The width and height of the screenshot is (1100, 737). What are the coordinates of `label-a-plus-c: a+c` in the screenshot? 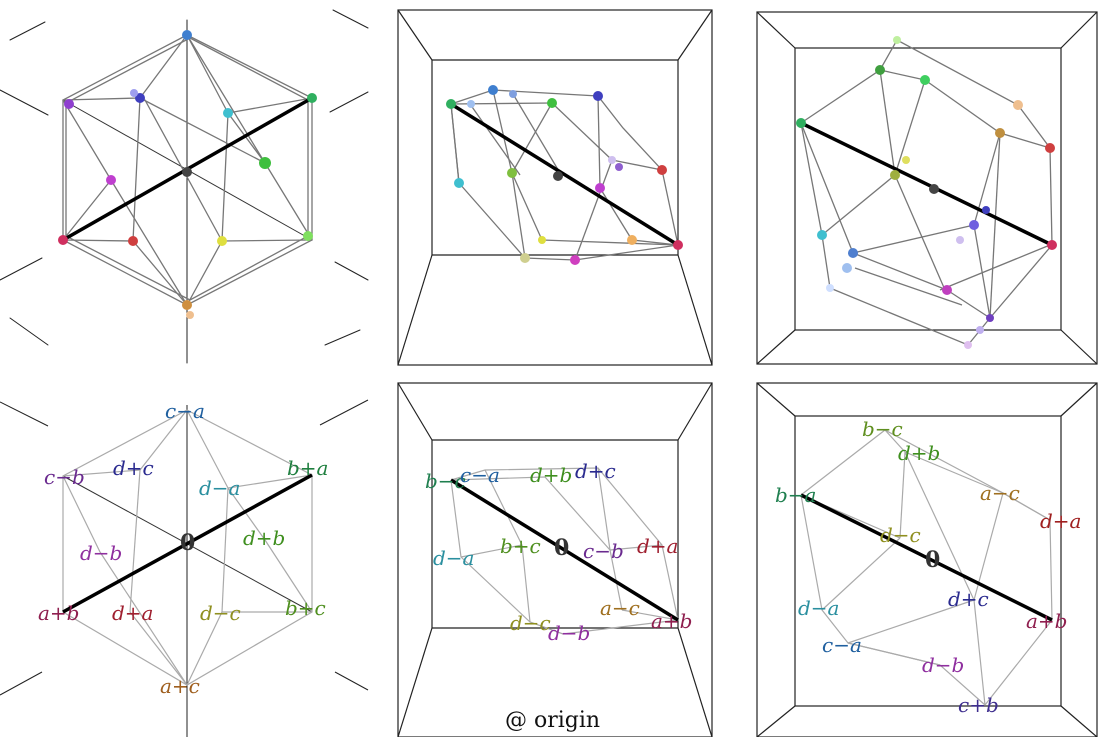 It's located at (180, 686).